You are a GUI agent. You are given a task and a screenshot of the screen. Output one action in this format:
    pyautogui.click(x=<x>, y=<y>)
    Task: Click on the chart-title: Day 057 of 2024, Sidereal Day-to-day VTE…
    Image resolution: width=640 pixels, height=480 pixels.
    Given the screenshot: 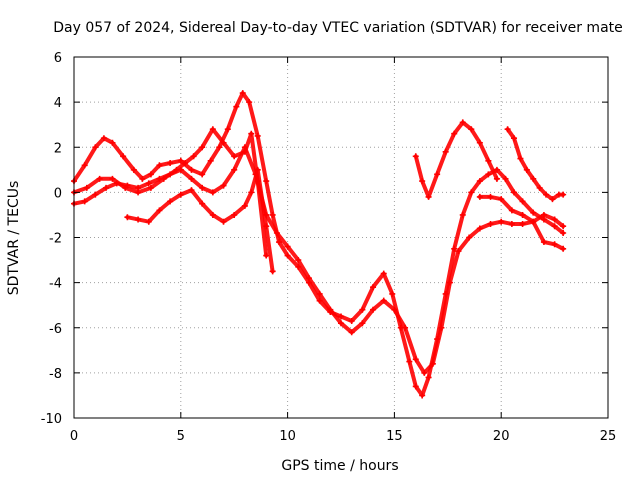 What is the action you would take?
    pyautogui.click(x=338, y=28)
    